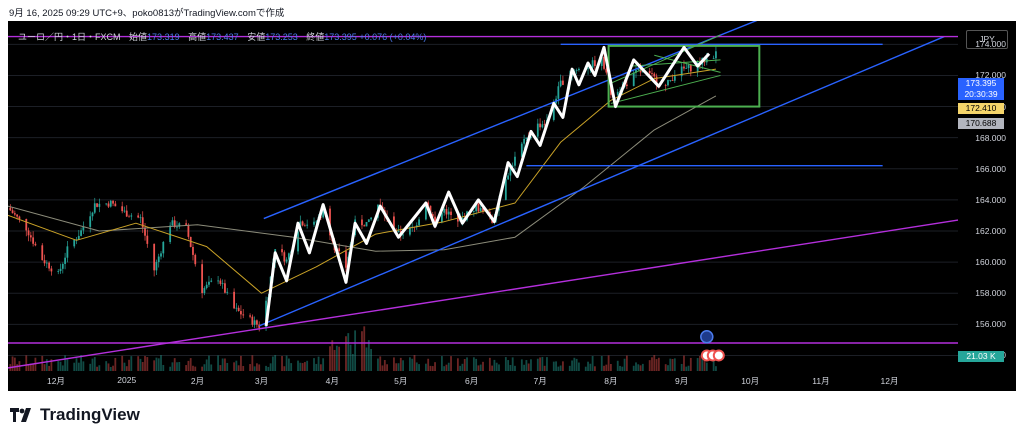 The image size is (1024, 441). Describe the element at coordinates (483, 381) in the screenshot. I see `time-axis: 12月 2025 2月 3月 4月 5月 6月 7月 8月 9月 10月 11月 12月` at that location.